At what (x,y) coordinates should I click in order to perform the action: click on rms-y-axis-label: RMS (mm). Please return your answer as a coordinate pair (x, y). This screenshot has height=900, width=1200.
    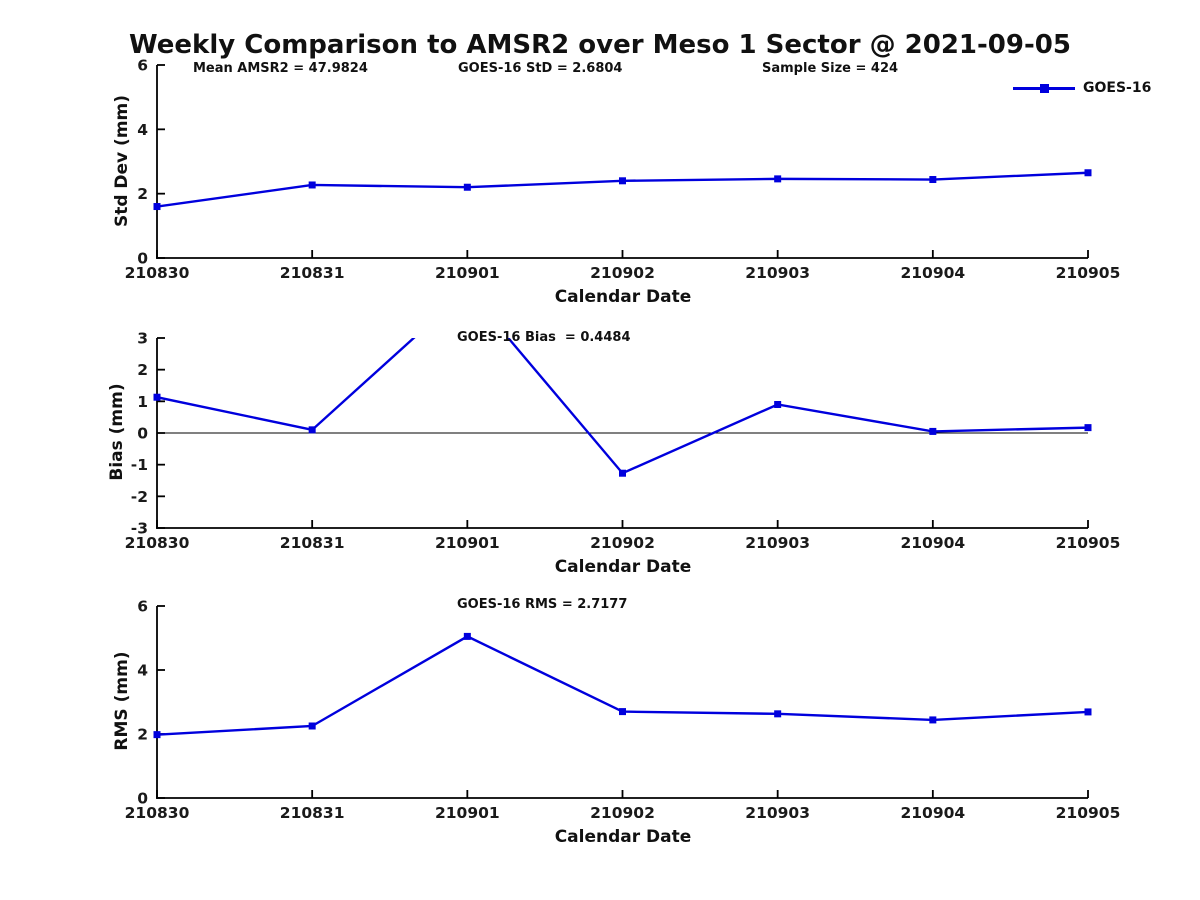
    Looking at the image, I should click on (122, 701).